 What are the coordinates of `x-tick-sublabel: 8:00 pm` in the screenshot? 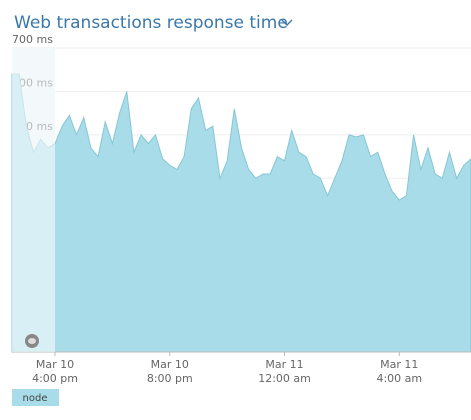 It's located at (170, 378).